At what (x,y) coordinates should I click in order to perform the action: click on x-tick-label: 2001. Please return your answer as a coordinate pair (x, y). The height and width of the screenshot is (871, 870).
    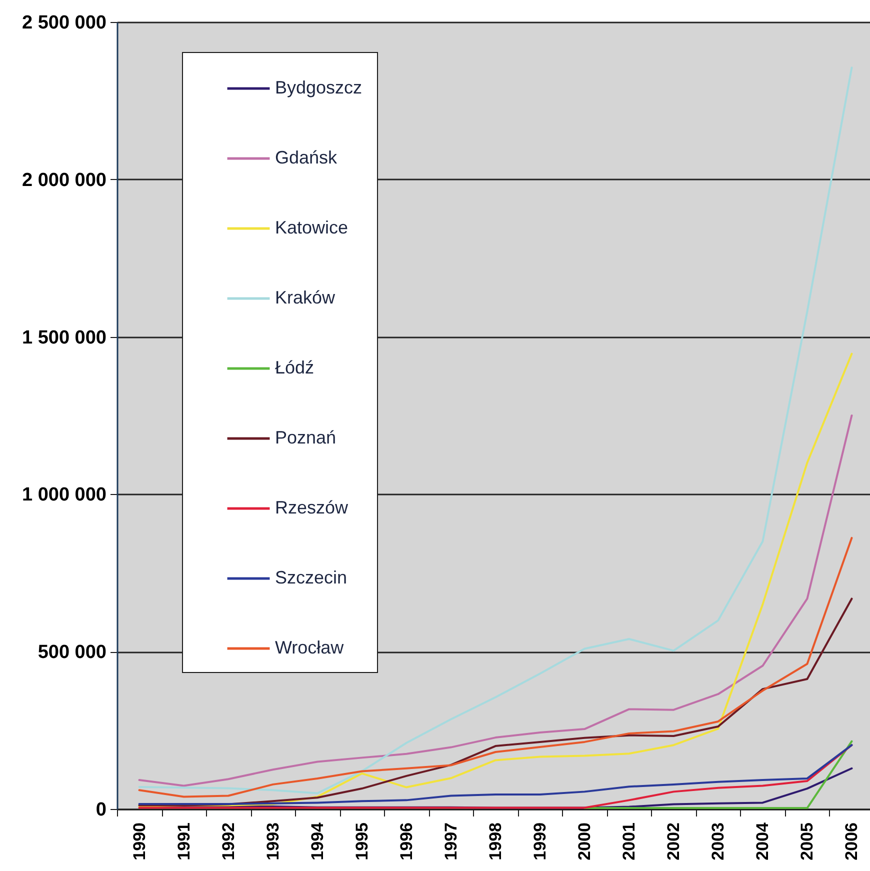
    Looking at the image, I should click on (629, 841).